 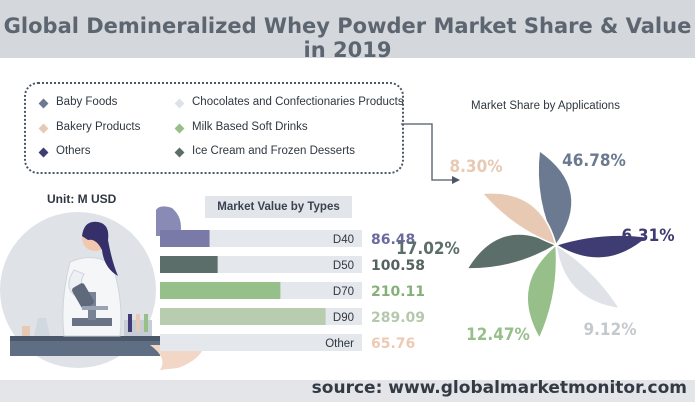 I want to click on unit-label: Unit: M USD, so click(x=82, y=199).